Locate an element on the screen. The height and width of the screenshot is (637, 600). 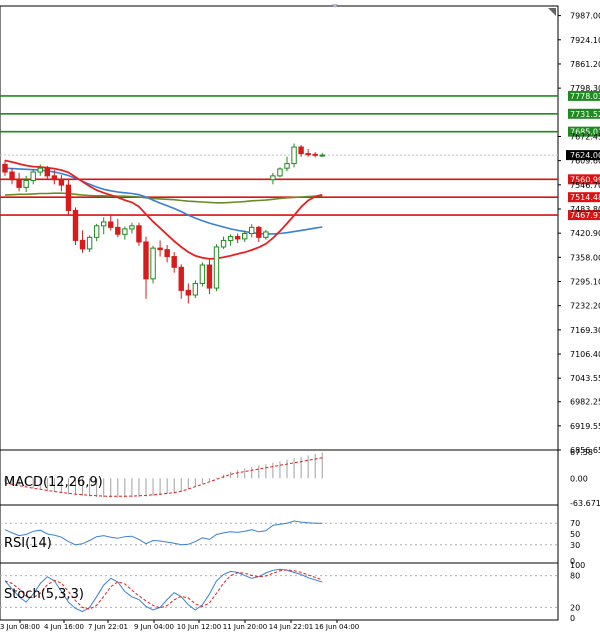
price-tick-label: 6856.65 is located at coordinates (585, 450).